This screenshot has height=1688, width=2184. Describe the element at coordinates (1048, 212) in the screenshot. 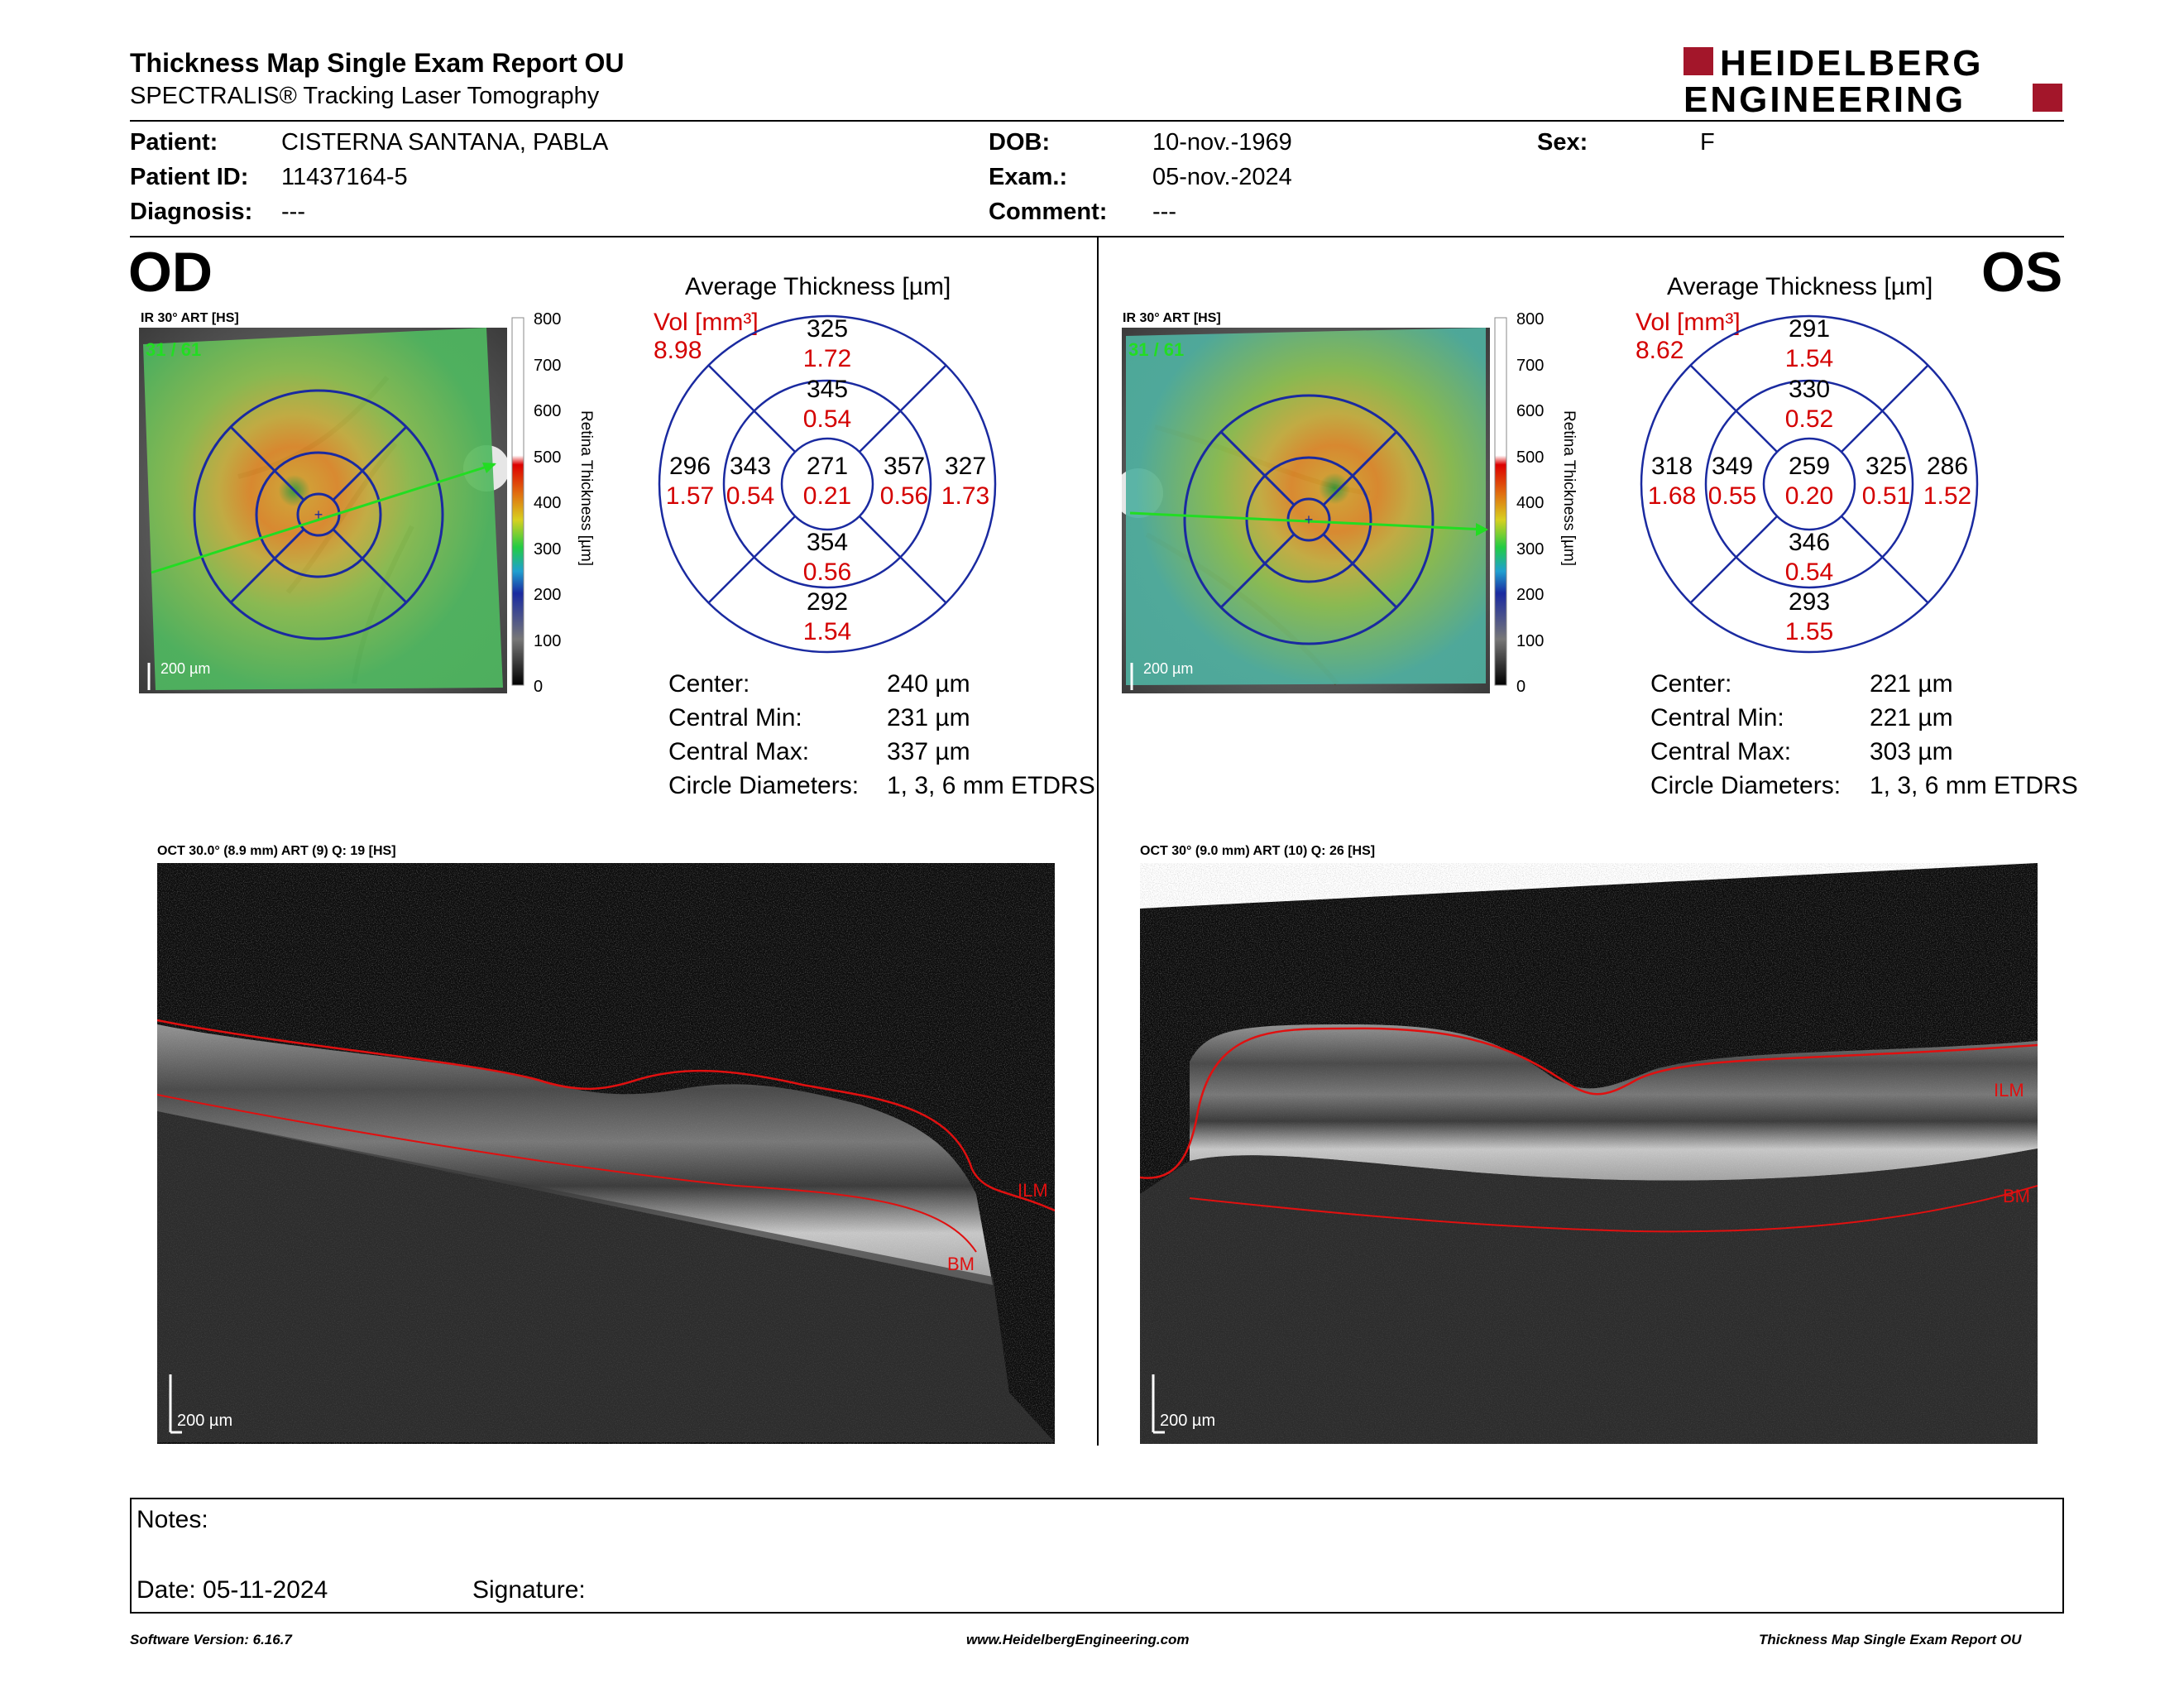

I see `comment-label: Comment:` at that location.